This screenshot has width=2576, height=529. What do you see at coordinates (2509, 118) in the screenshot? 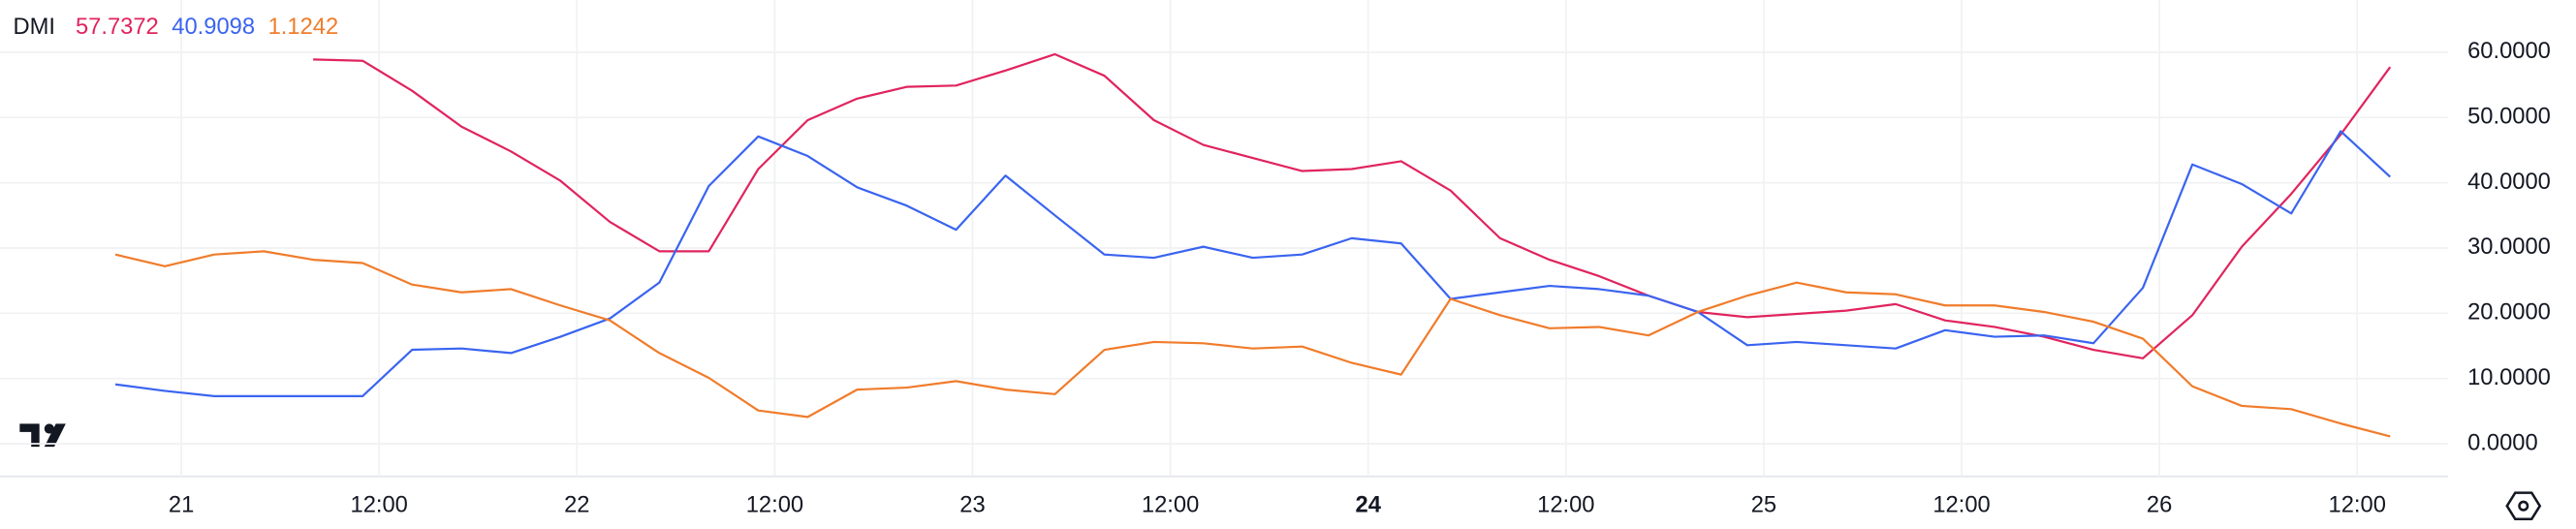
I see `y-tick-label: 50.0000` at bounding box center [2509, 118].